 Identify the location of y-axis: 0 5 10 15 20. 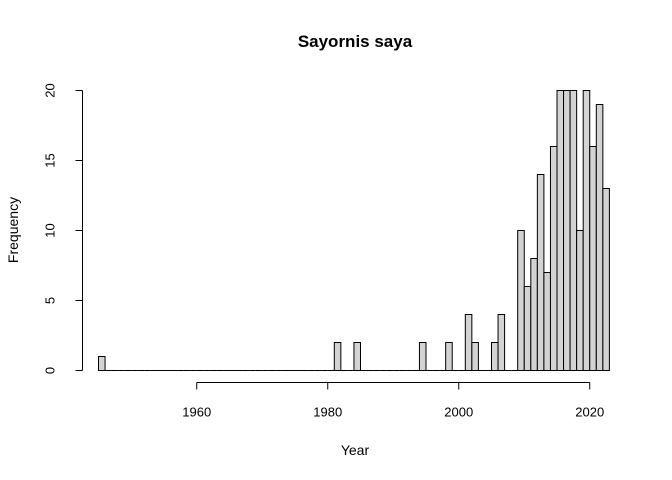
(63, 228).